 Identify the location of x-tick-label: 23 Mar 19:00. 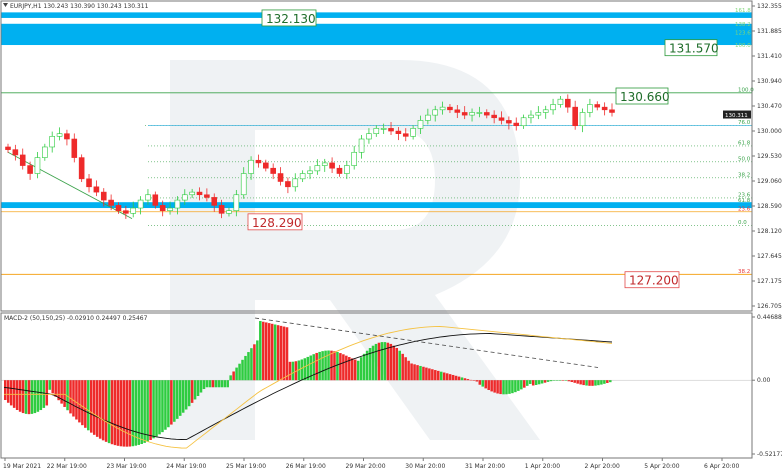
(127, 466).